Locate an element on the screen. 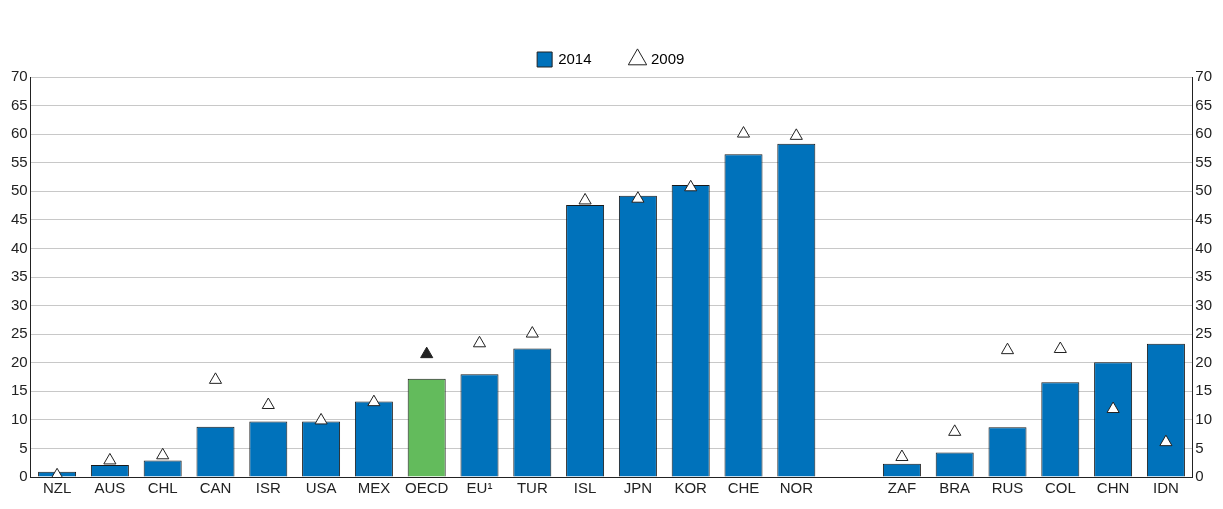 The width and height of the screenshot is (1223, 509). y-tick-label: 50 is located at coordinates (19, 190).